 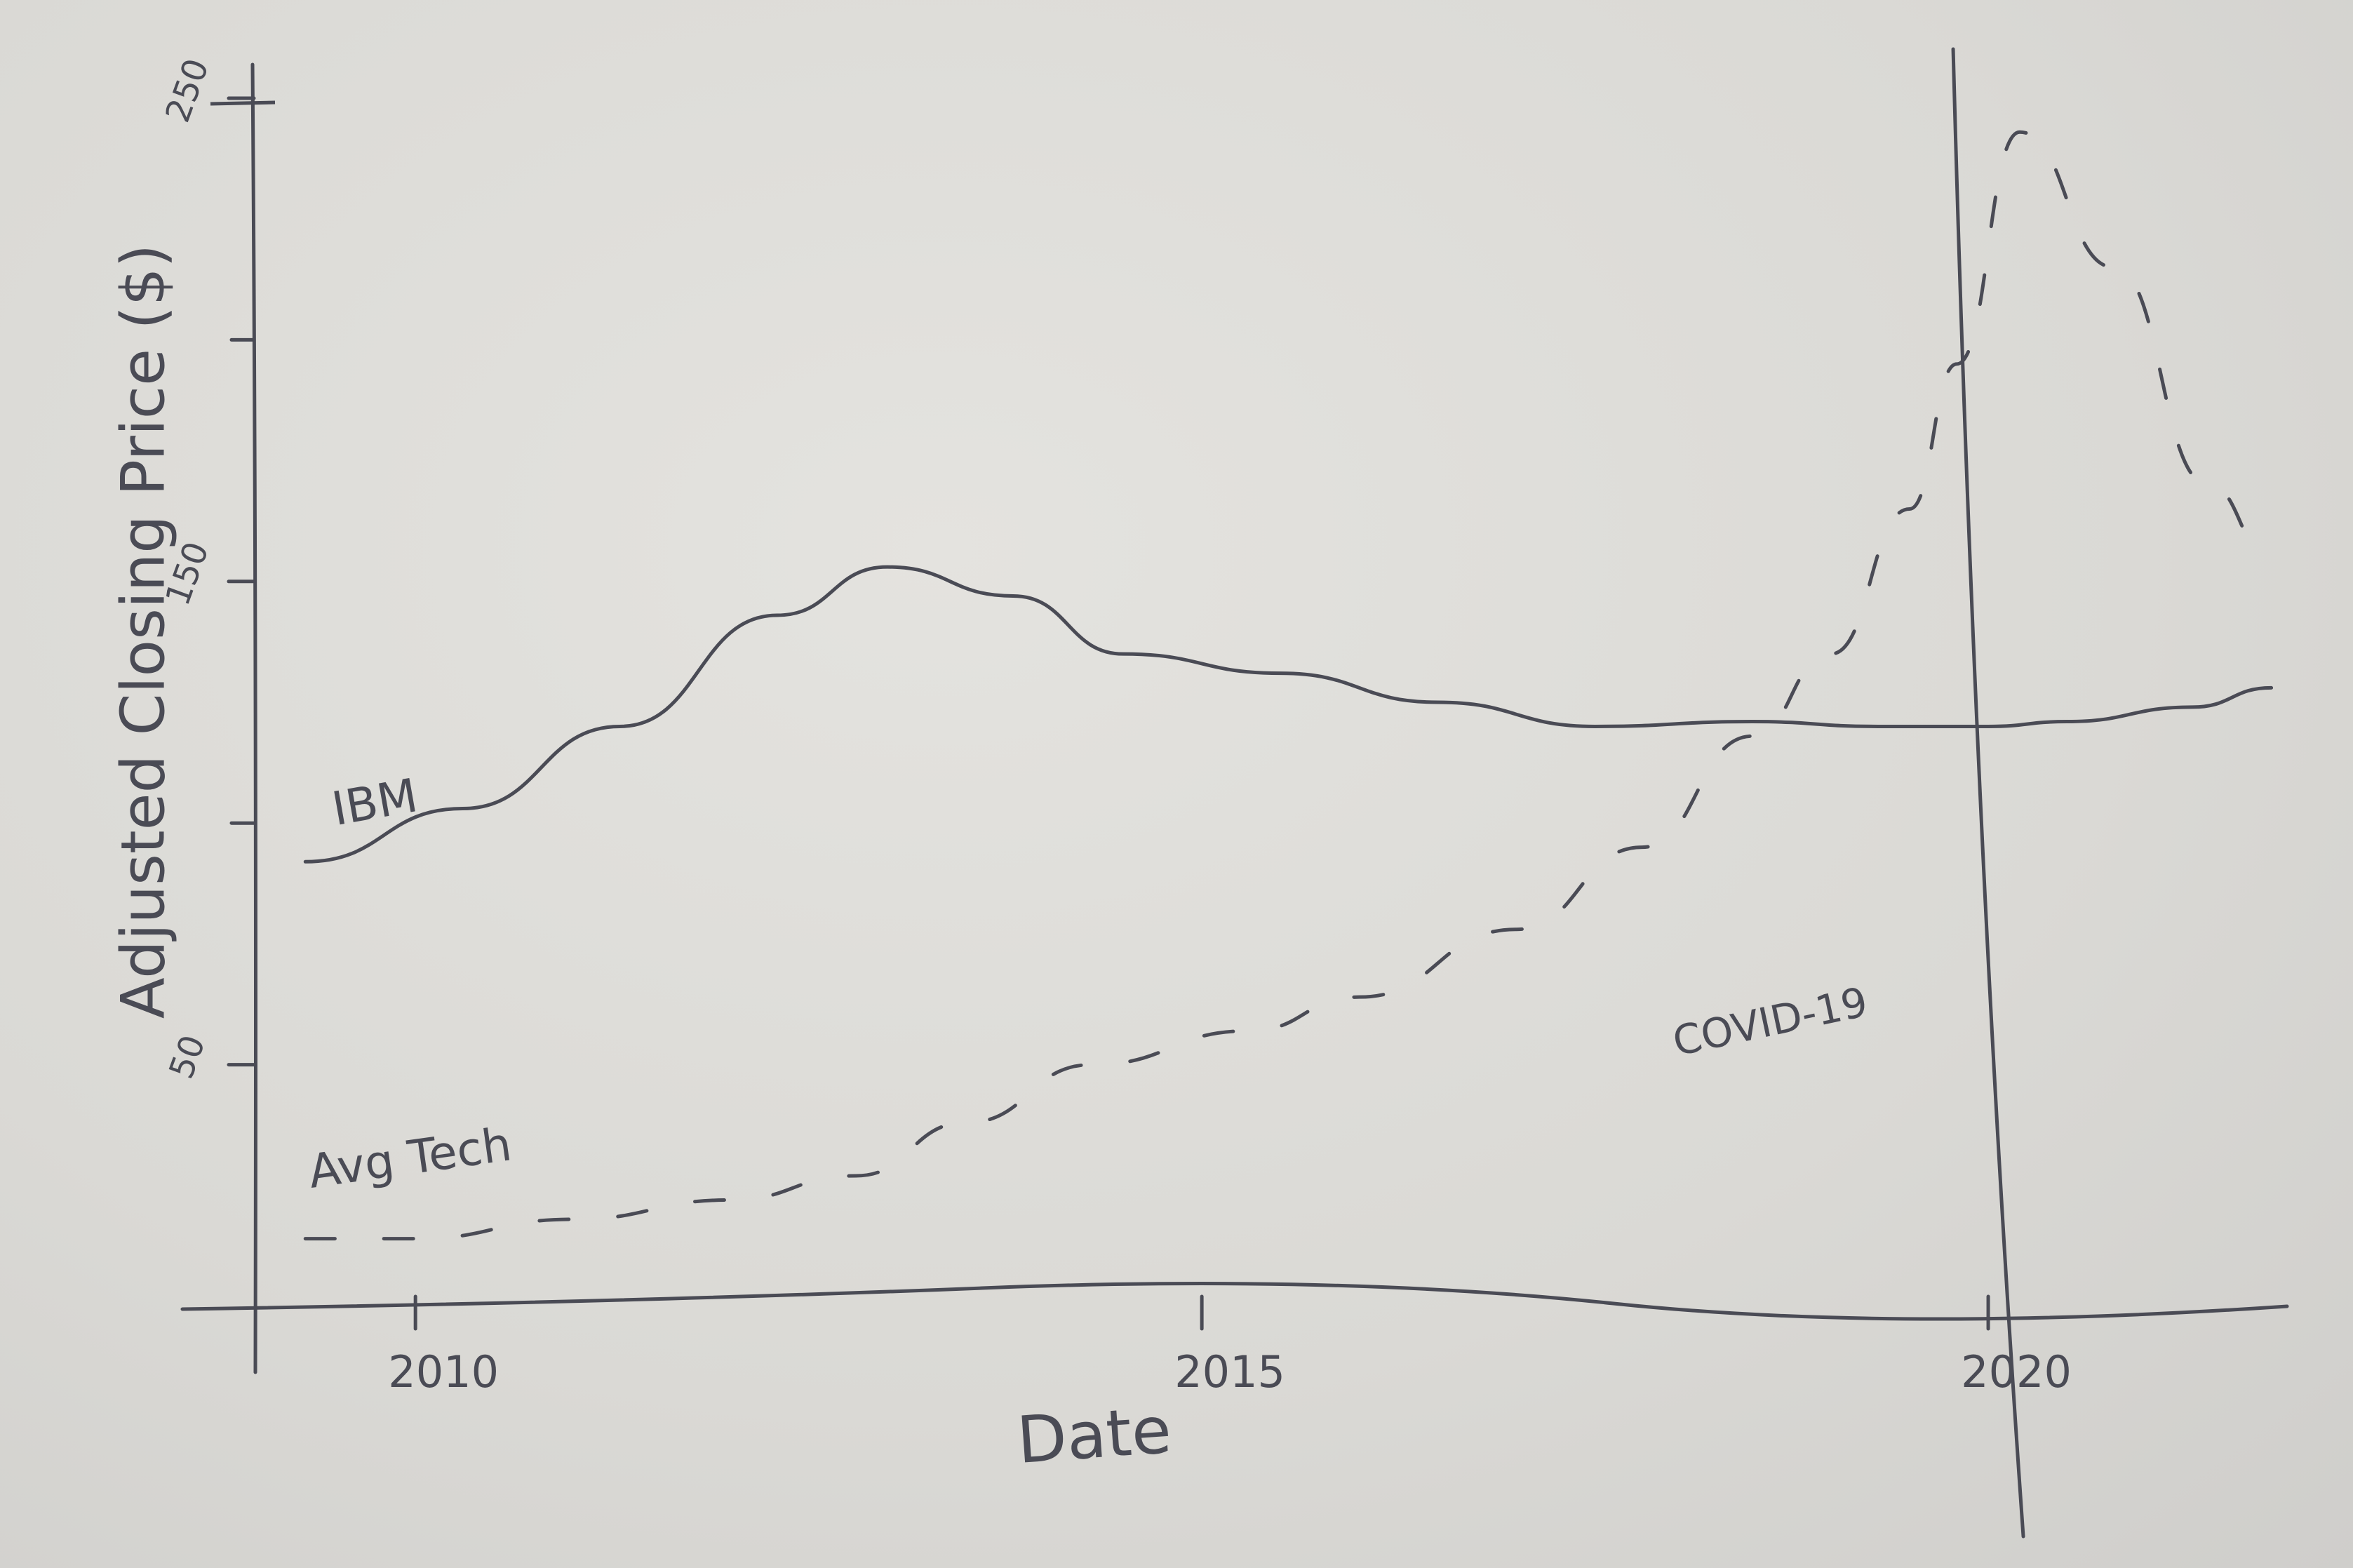 What do you see at coordinates (1229, 1372) in the screenshot?
I see `x-tick-label-2015: 2015` at bounding box center [1229, 1372].